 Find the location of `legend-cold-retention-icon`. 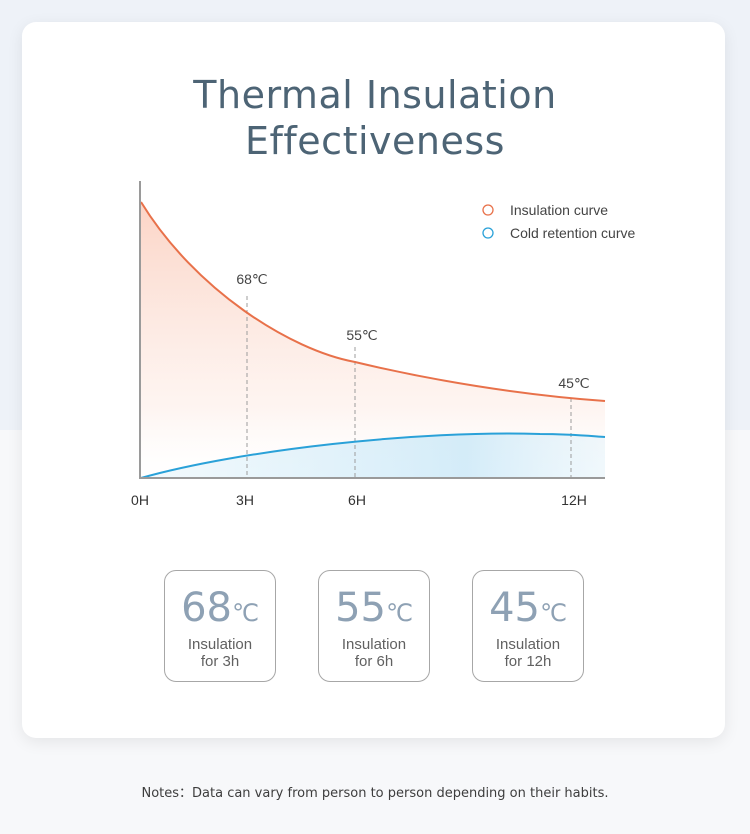

legend-cold-retention-icon is located at coordinates (488, 233).